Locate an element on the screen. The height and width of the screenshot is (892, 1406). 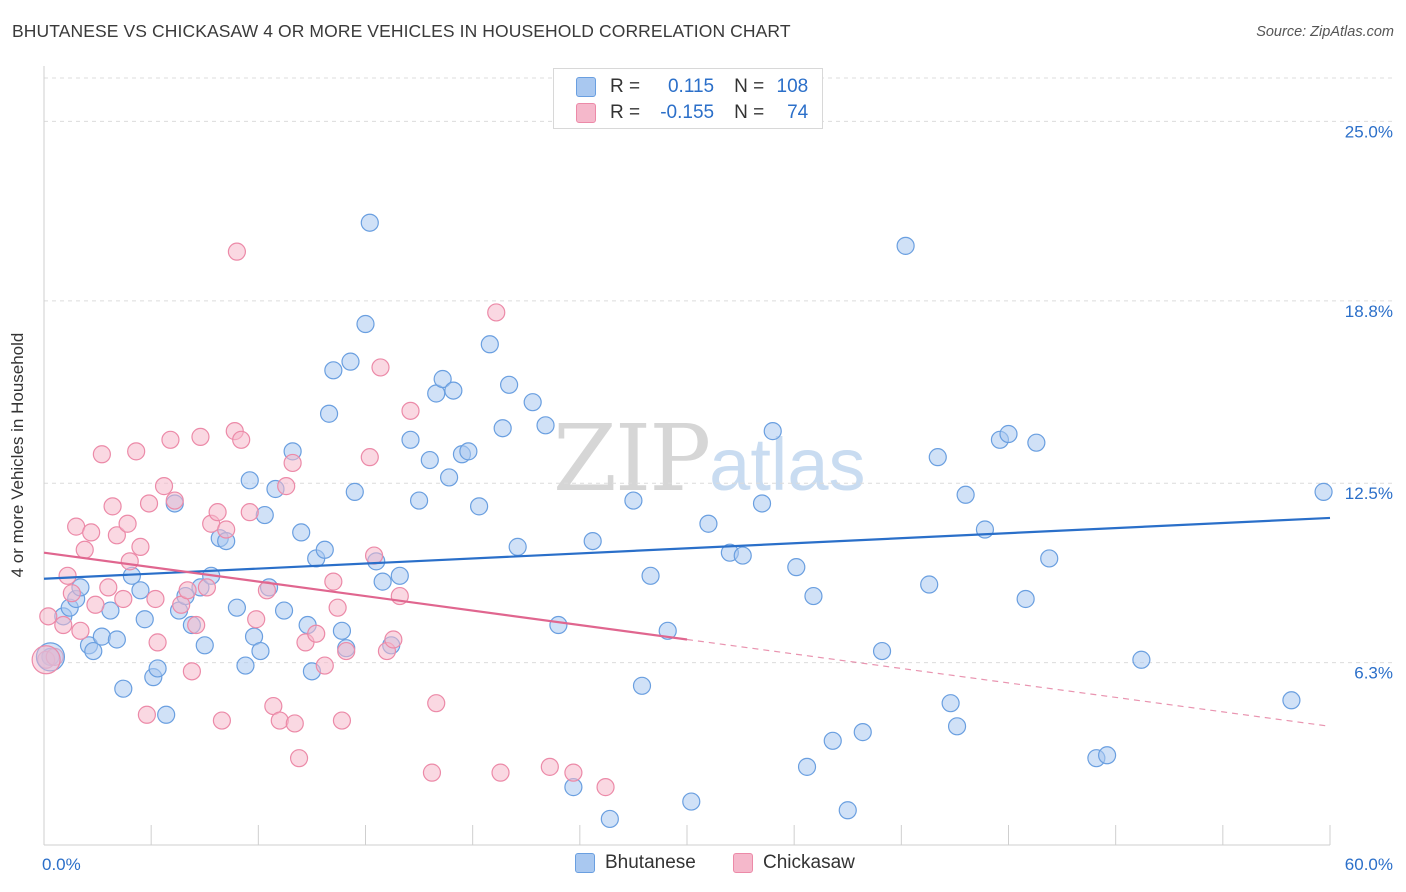
chickasaw-swatch is located at coordinates (586, 113).